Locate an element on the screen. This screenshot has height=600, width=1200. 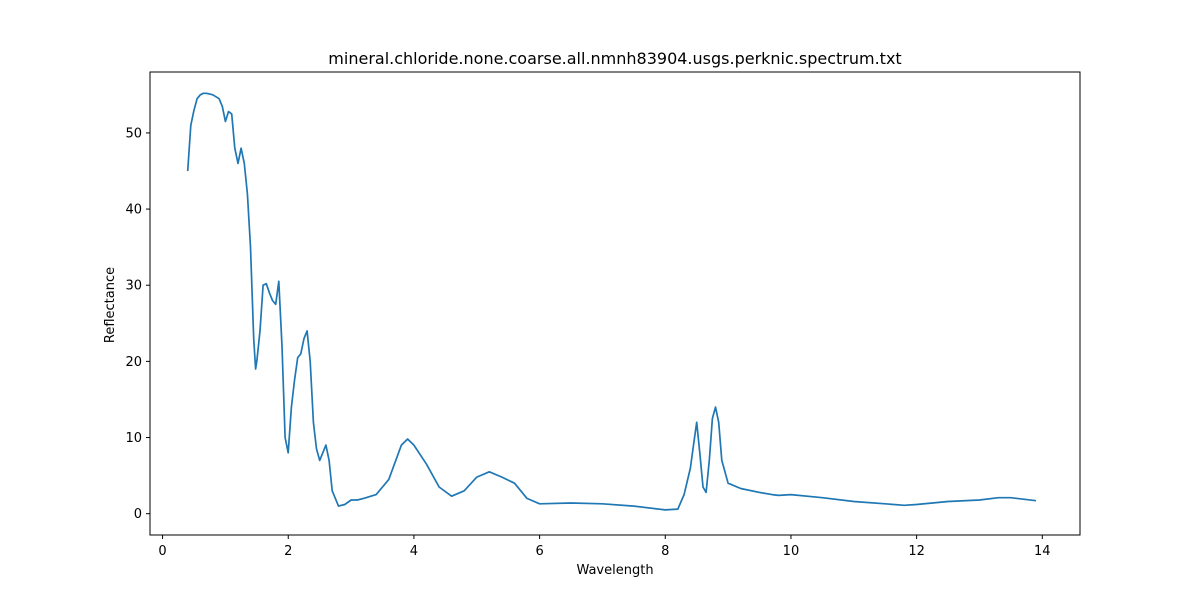
x-tick-label-8: 8 is located at coordinates (665, 551).